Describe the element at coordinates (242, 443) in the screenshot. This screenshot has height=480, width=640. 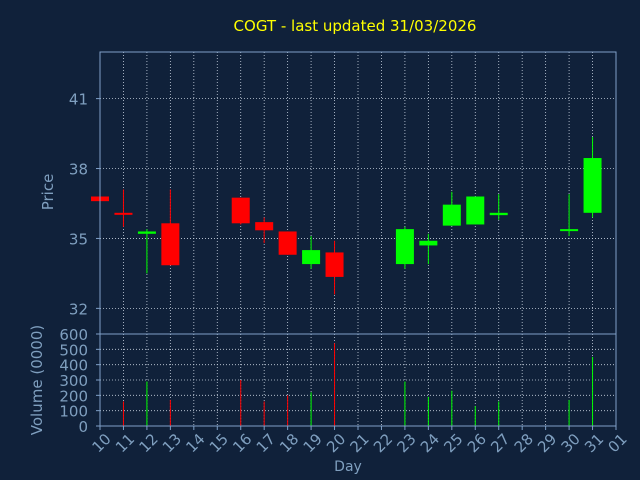
I see `x-tick-label: 16` at that location.